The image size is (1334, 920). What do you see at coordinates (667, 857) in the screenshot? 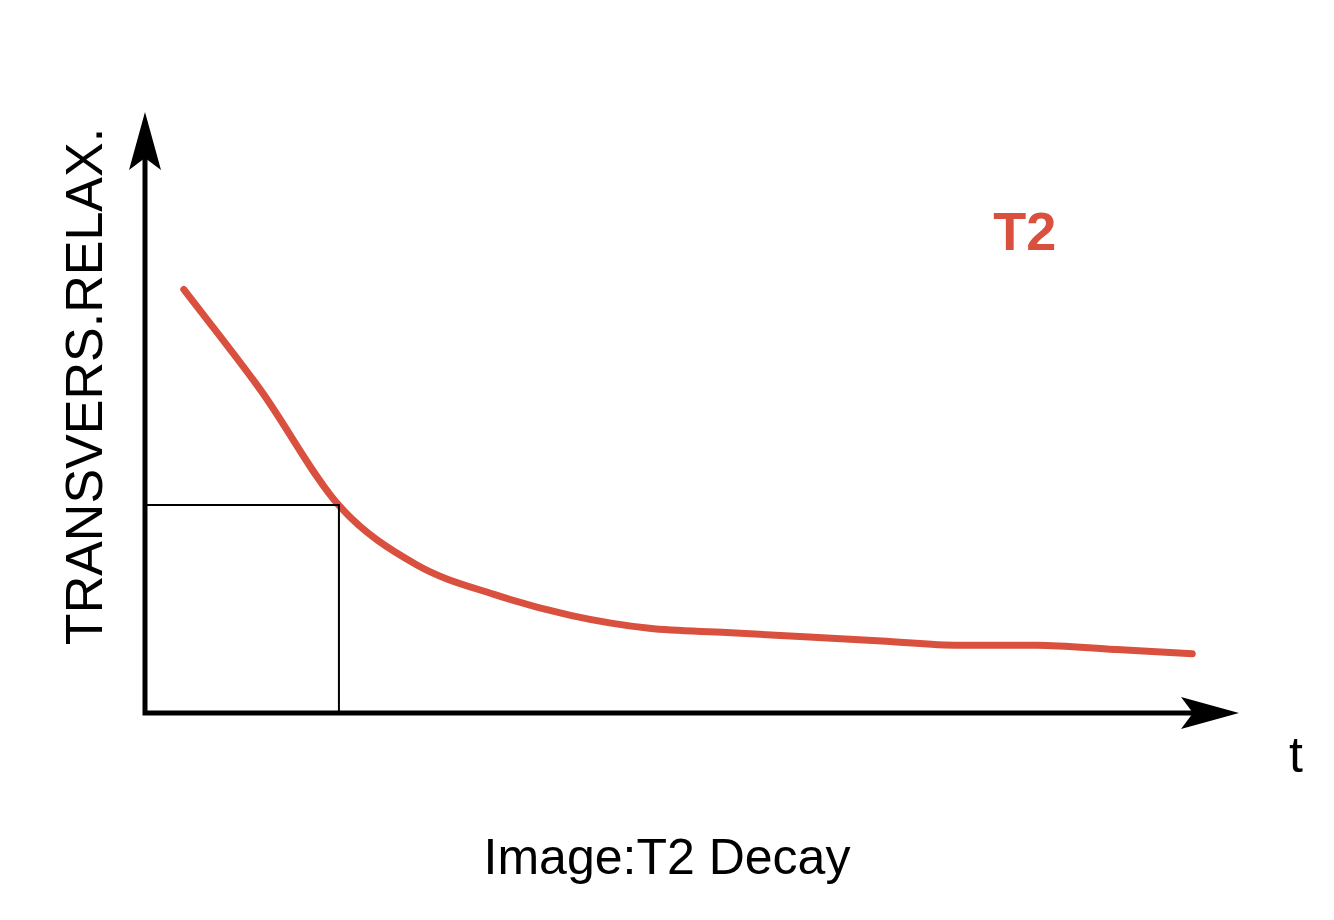
I see `text: Image:T2 Decay` at bounding box center [667, 857].